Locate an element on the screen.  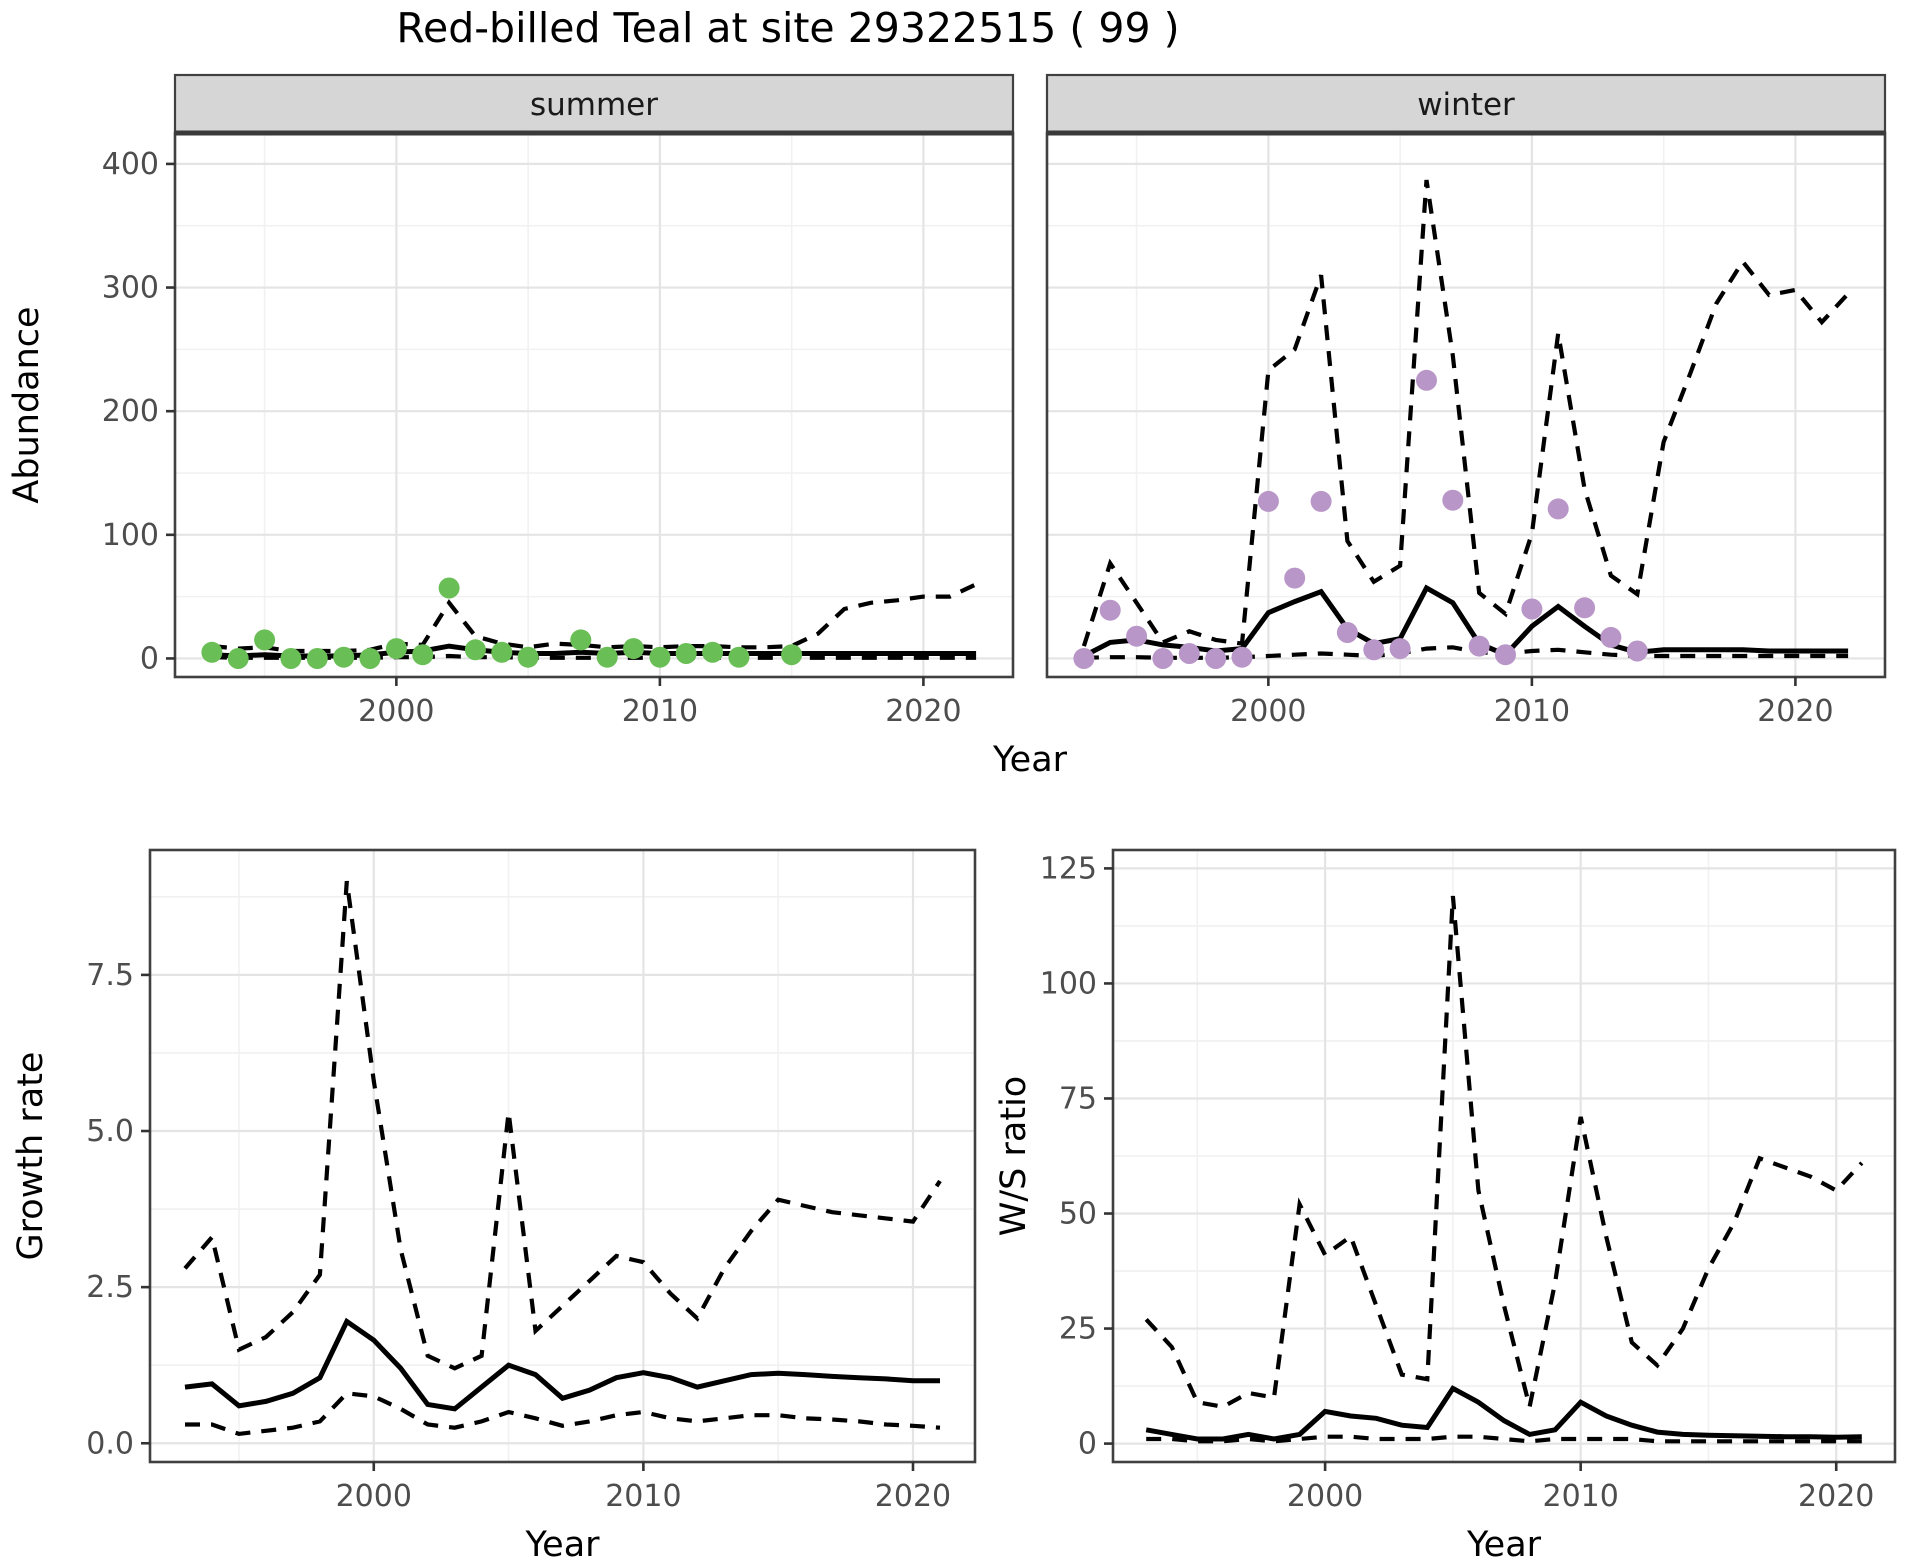
y-tick-label: 125 is located at coordinates (1068, 868).